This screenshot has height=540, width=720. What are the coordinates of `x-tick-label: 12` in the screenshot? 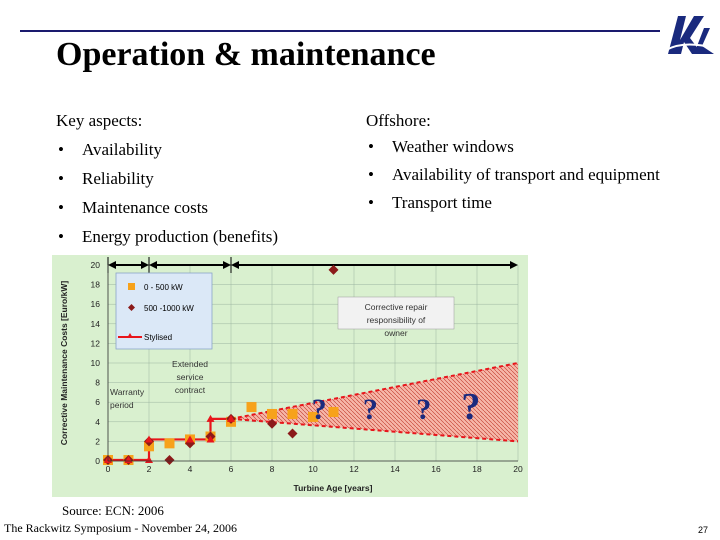 It's located at (354, 469).